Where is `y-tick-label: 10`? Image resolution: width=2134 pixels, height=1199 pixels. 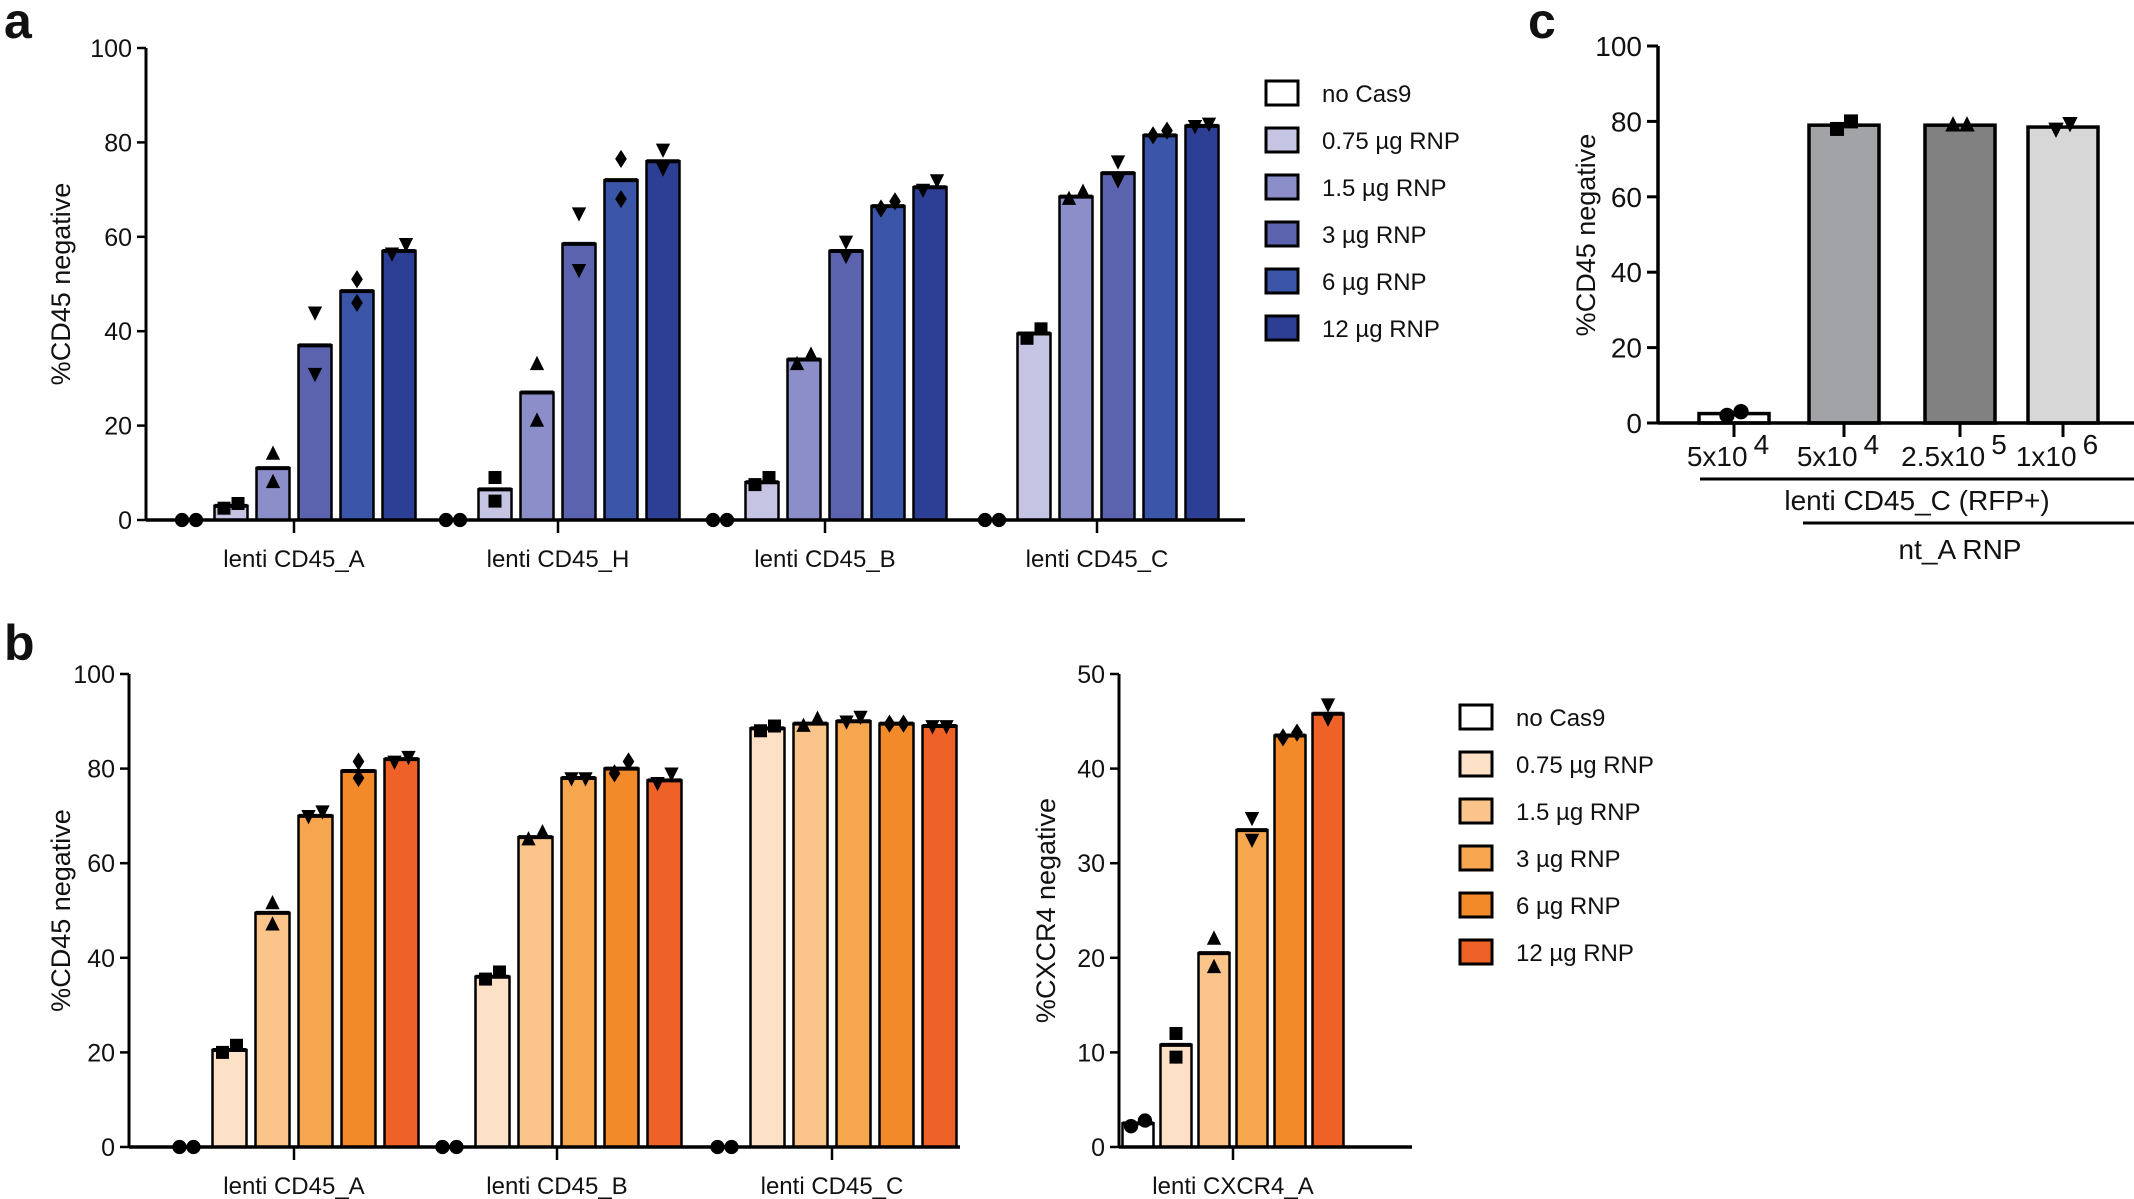
y-tick-label: 10 is located at coordinates (1091, 1053).